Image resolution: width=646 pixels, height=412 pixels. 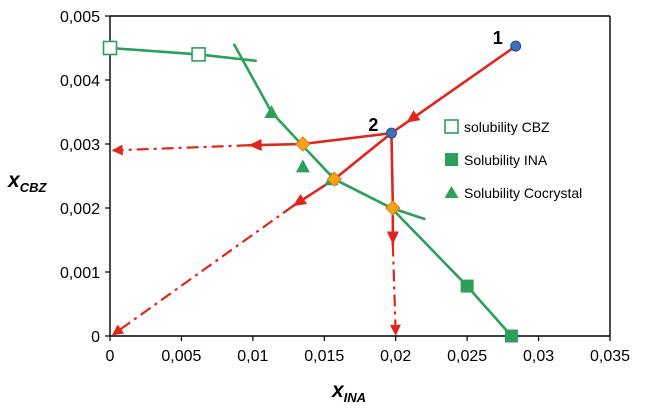 What do you see at coordinates (85, 177) in the screenshot?
I see `y-tick-group: 0 0,001 0,002 0,003 0,004 0,005` at bounding box center [85, 177].